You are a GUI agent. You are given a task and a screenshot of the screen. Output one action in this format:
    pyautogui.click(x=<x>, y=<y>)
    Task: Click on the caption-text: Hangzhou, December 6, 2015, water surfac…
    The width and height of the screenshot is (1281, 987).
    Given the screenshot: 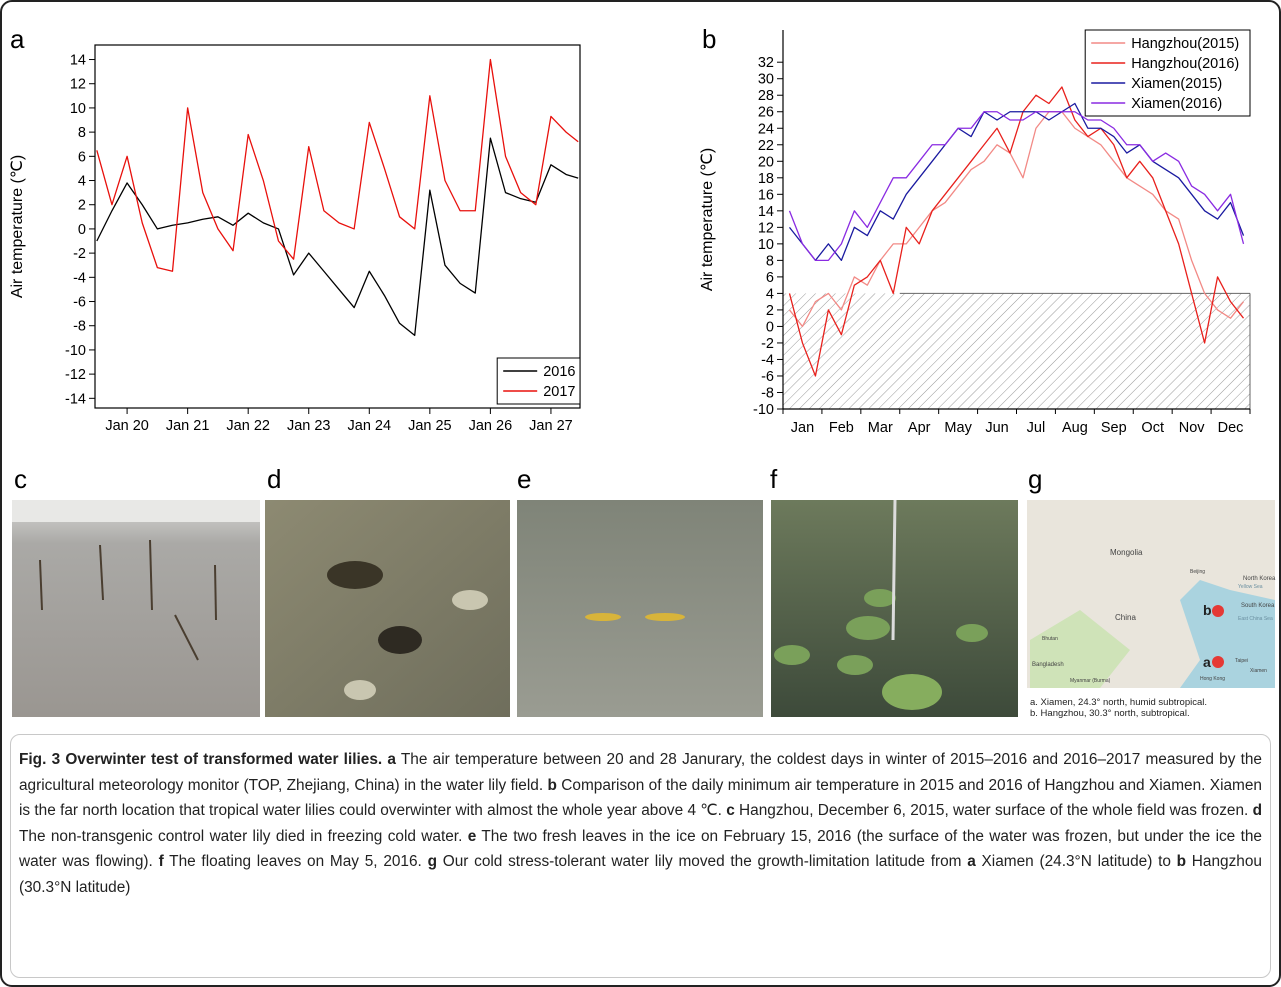 What is the action you would take?
    pyautogui.click(x=993, y=810)
    